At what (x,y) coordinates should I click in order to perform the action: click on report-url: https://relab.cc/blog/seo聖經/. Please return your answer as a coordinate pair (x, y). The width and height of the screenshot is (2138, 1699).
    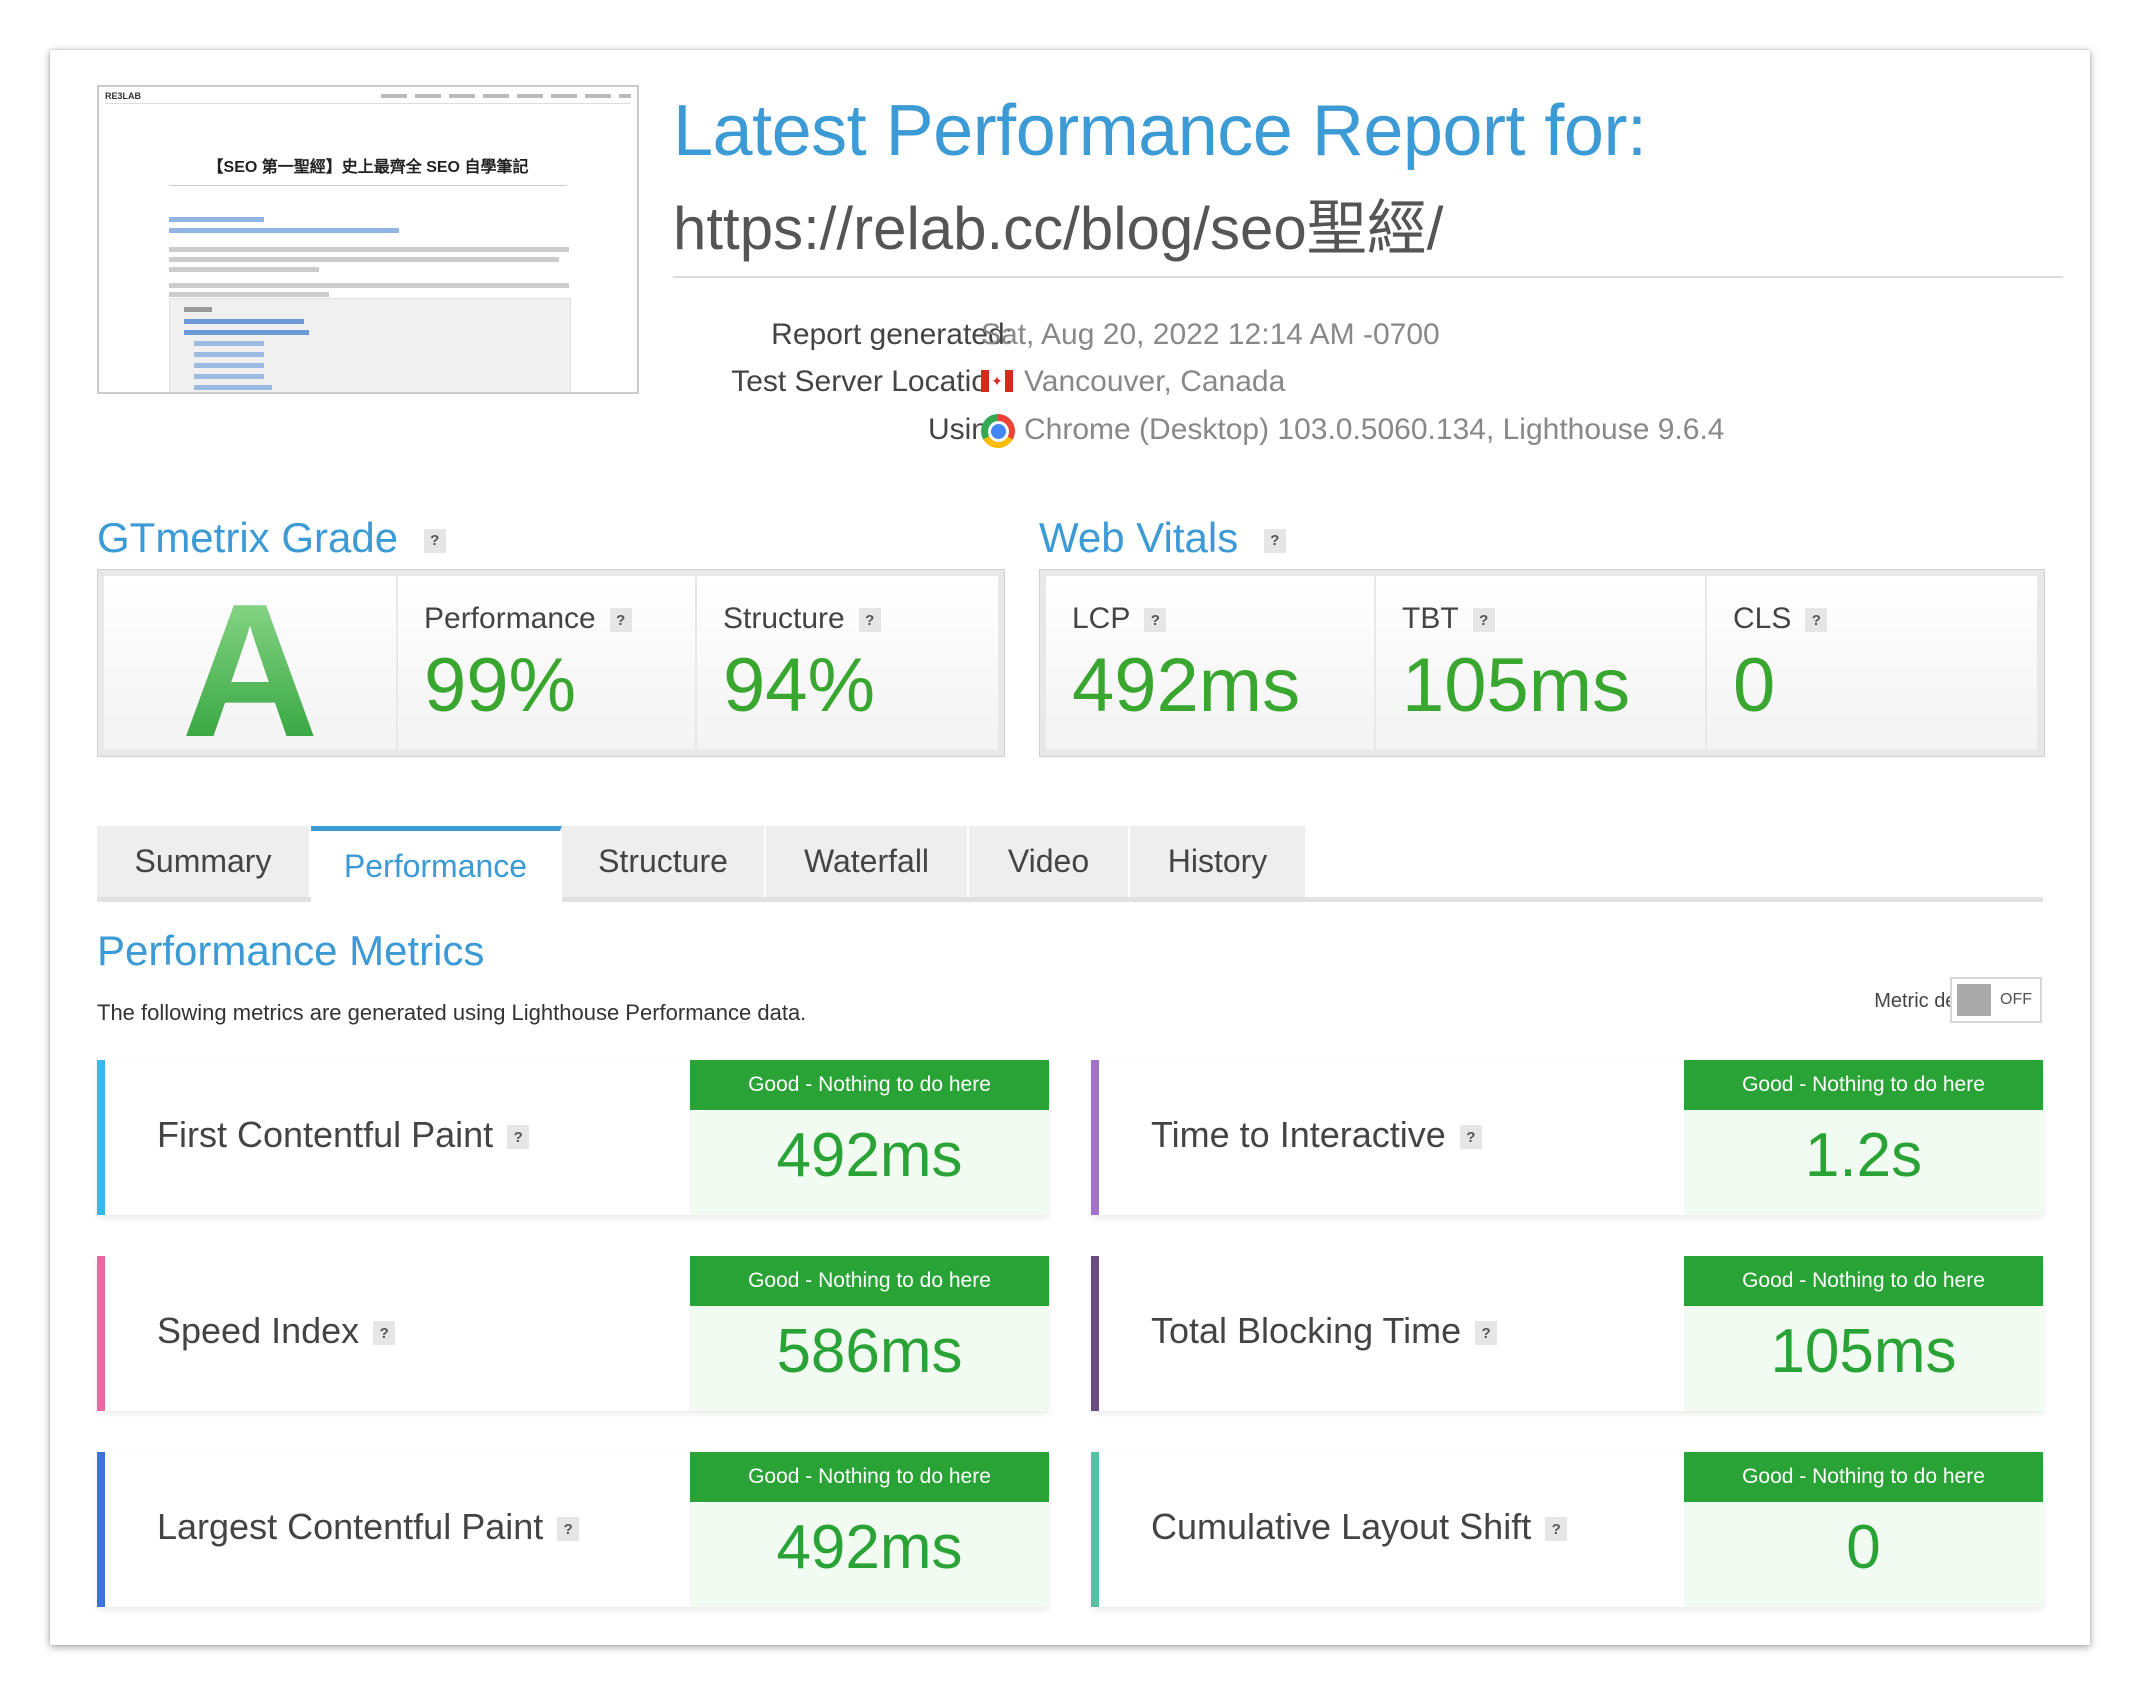
    Looking at the image, I should click on (1058, 228).